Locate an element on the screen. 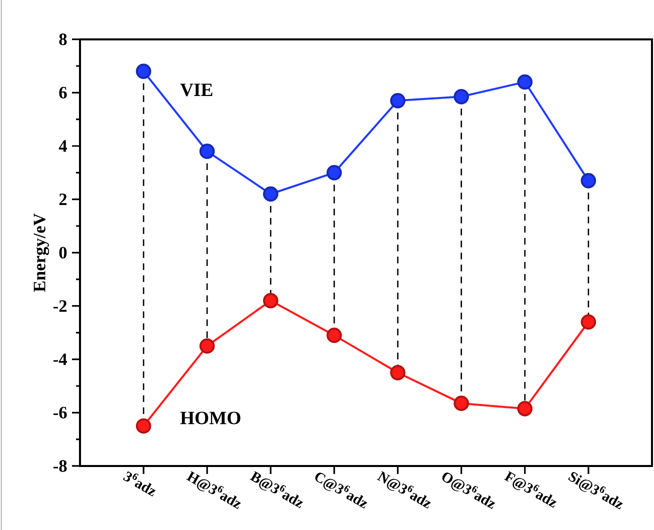  y-tick-label: -2 is located at coordinates (60, 306).